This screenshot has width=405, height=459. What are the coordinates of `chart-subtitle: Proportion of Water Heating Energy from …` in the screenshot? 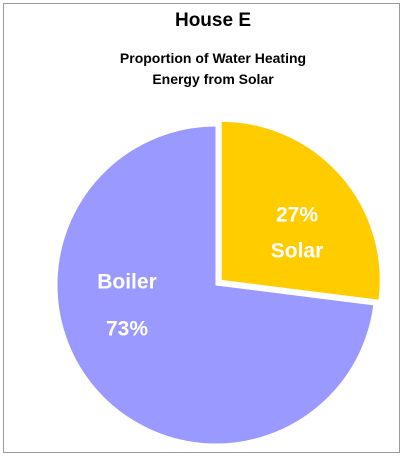 It's located at (213, 68).